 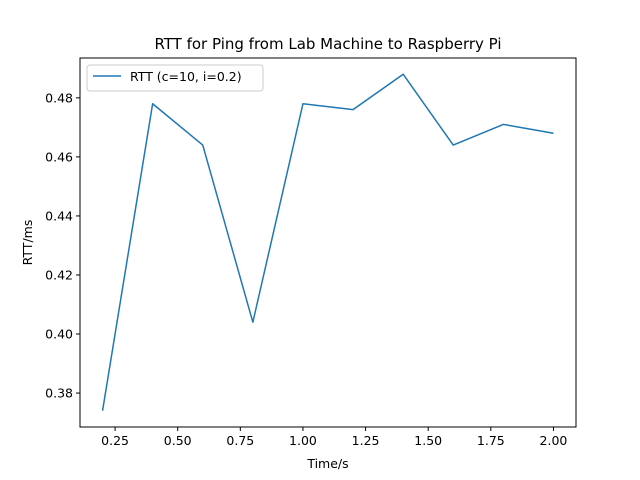 What do you see at coordinates (62, 245) in the screenshot?
I see `y-axis-ticks: 0.38 0.40 0.42 0.44 0.46 0.48` at bounding box center [62, 245].